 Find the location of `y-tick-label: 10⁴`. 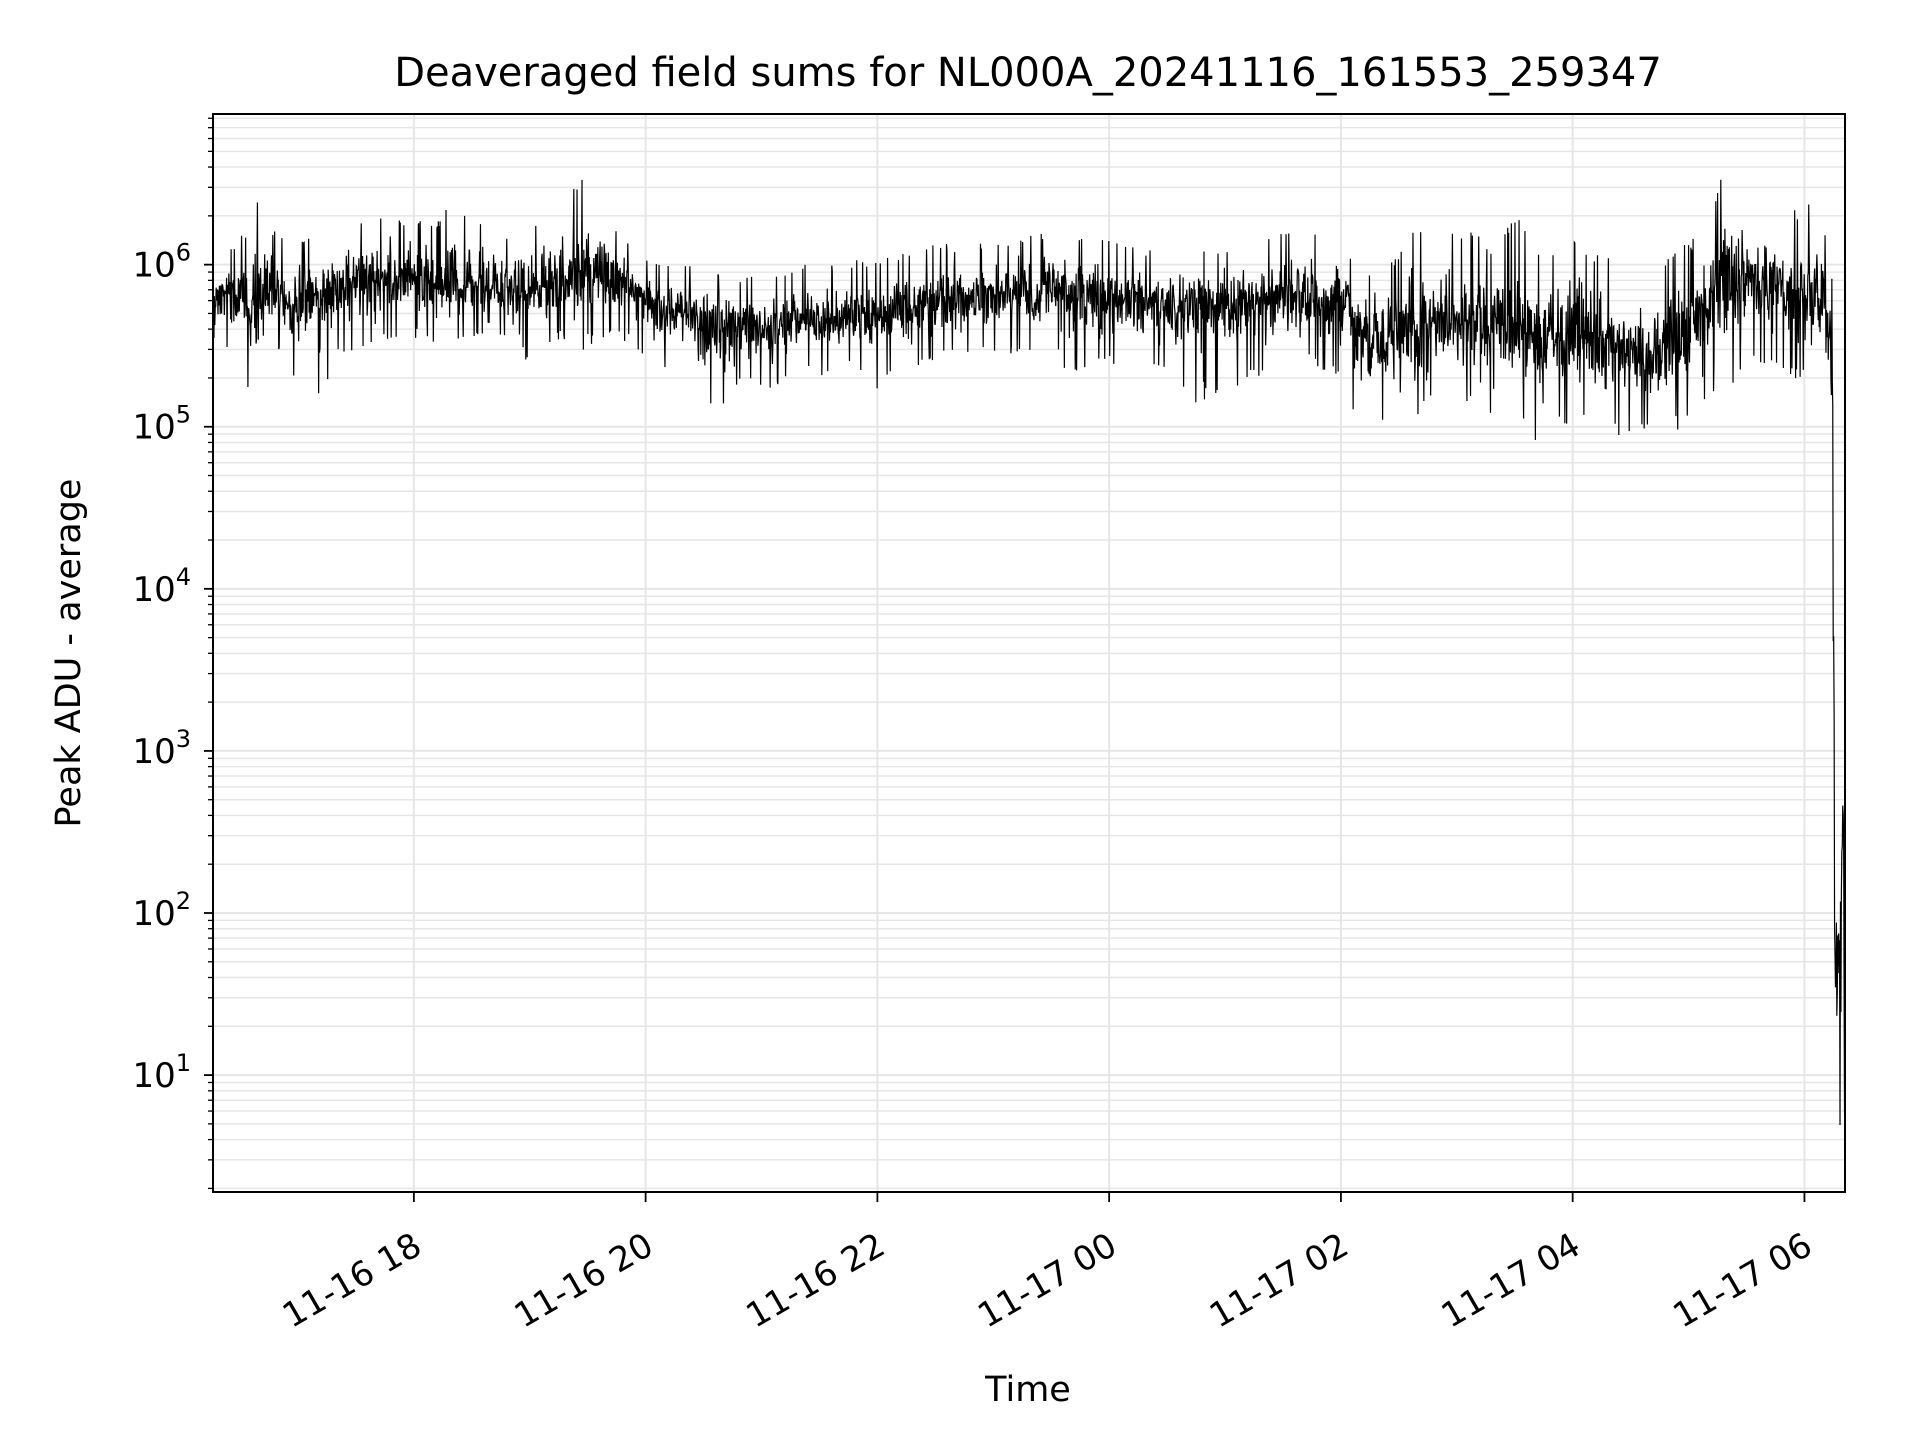

y-tick-label: 10⁴ is located at coordinates (161, 586).